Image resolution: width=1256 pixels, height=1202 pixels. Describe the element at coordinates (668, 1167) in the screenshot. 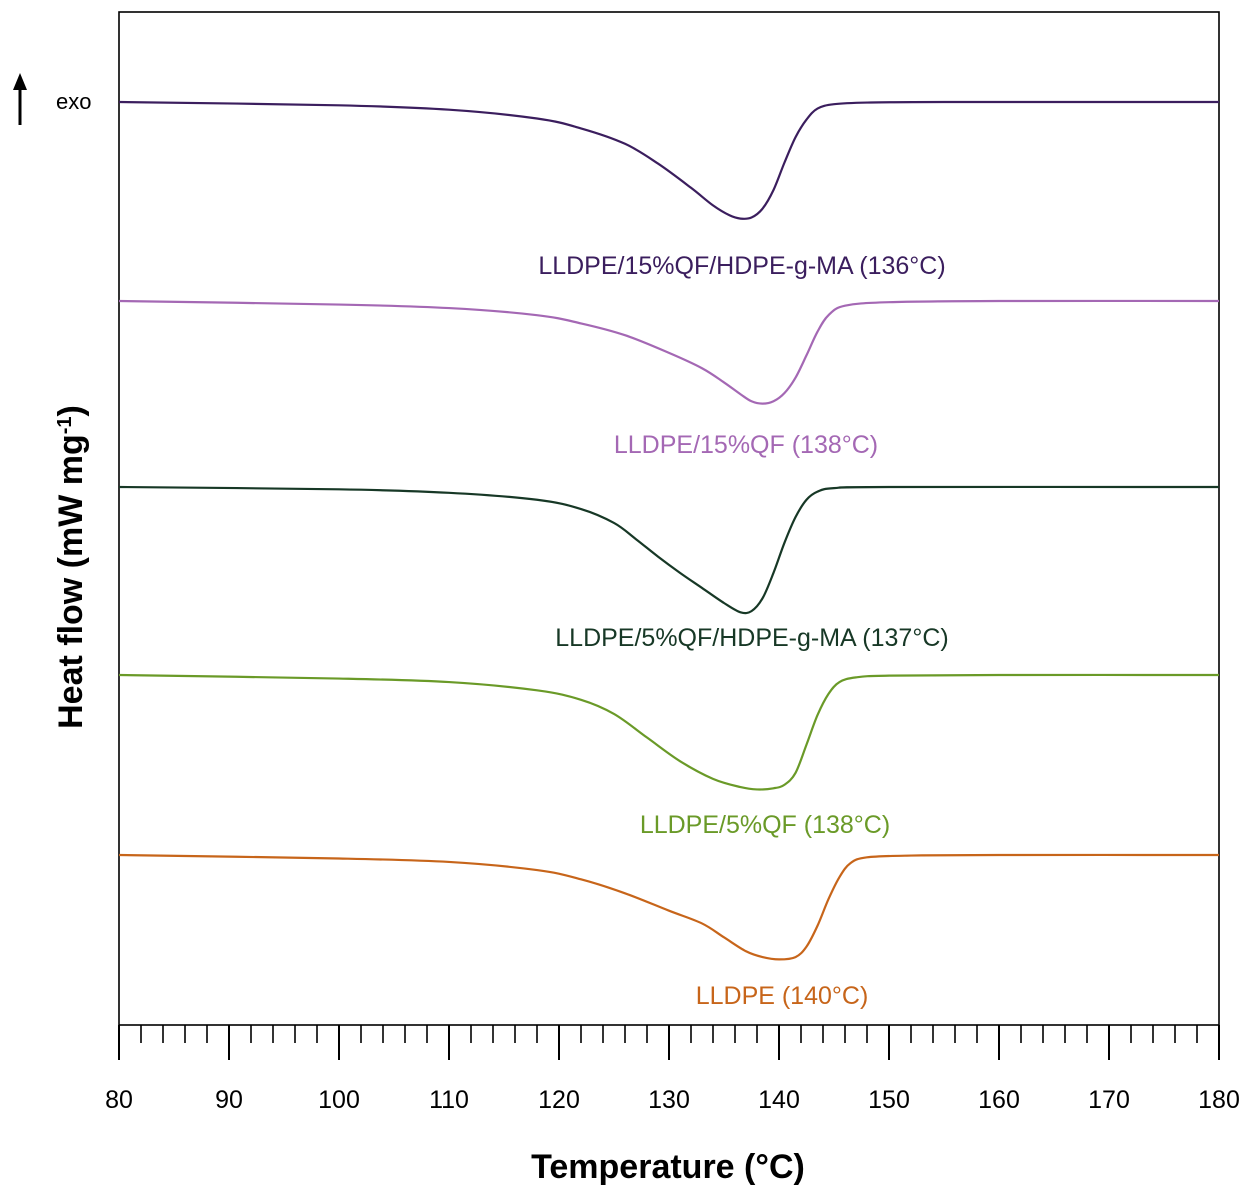

I see `x-axis-title: Temperature (°C)` at that location.